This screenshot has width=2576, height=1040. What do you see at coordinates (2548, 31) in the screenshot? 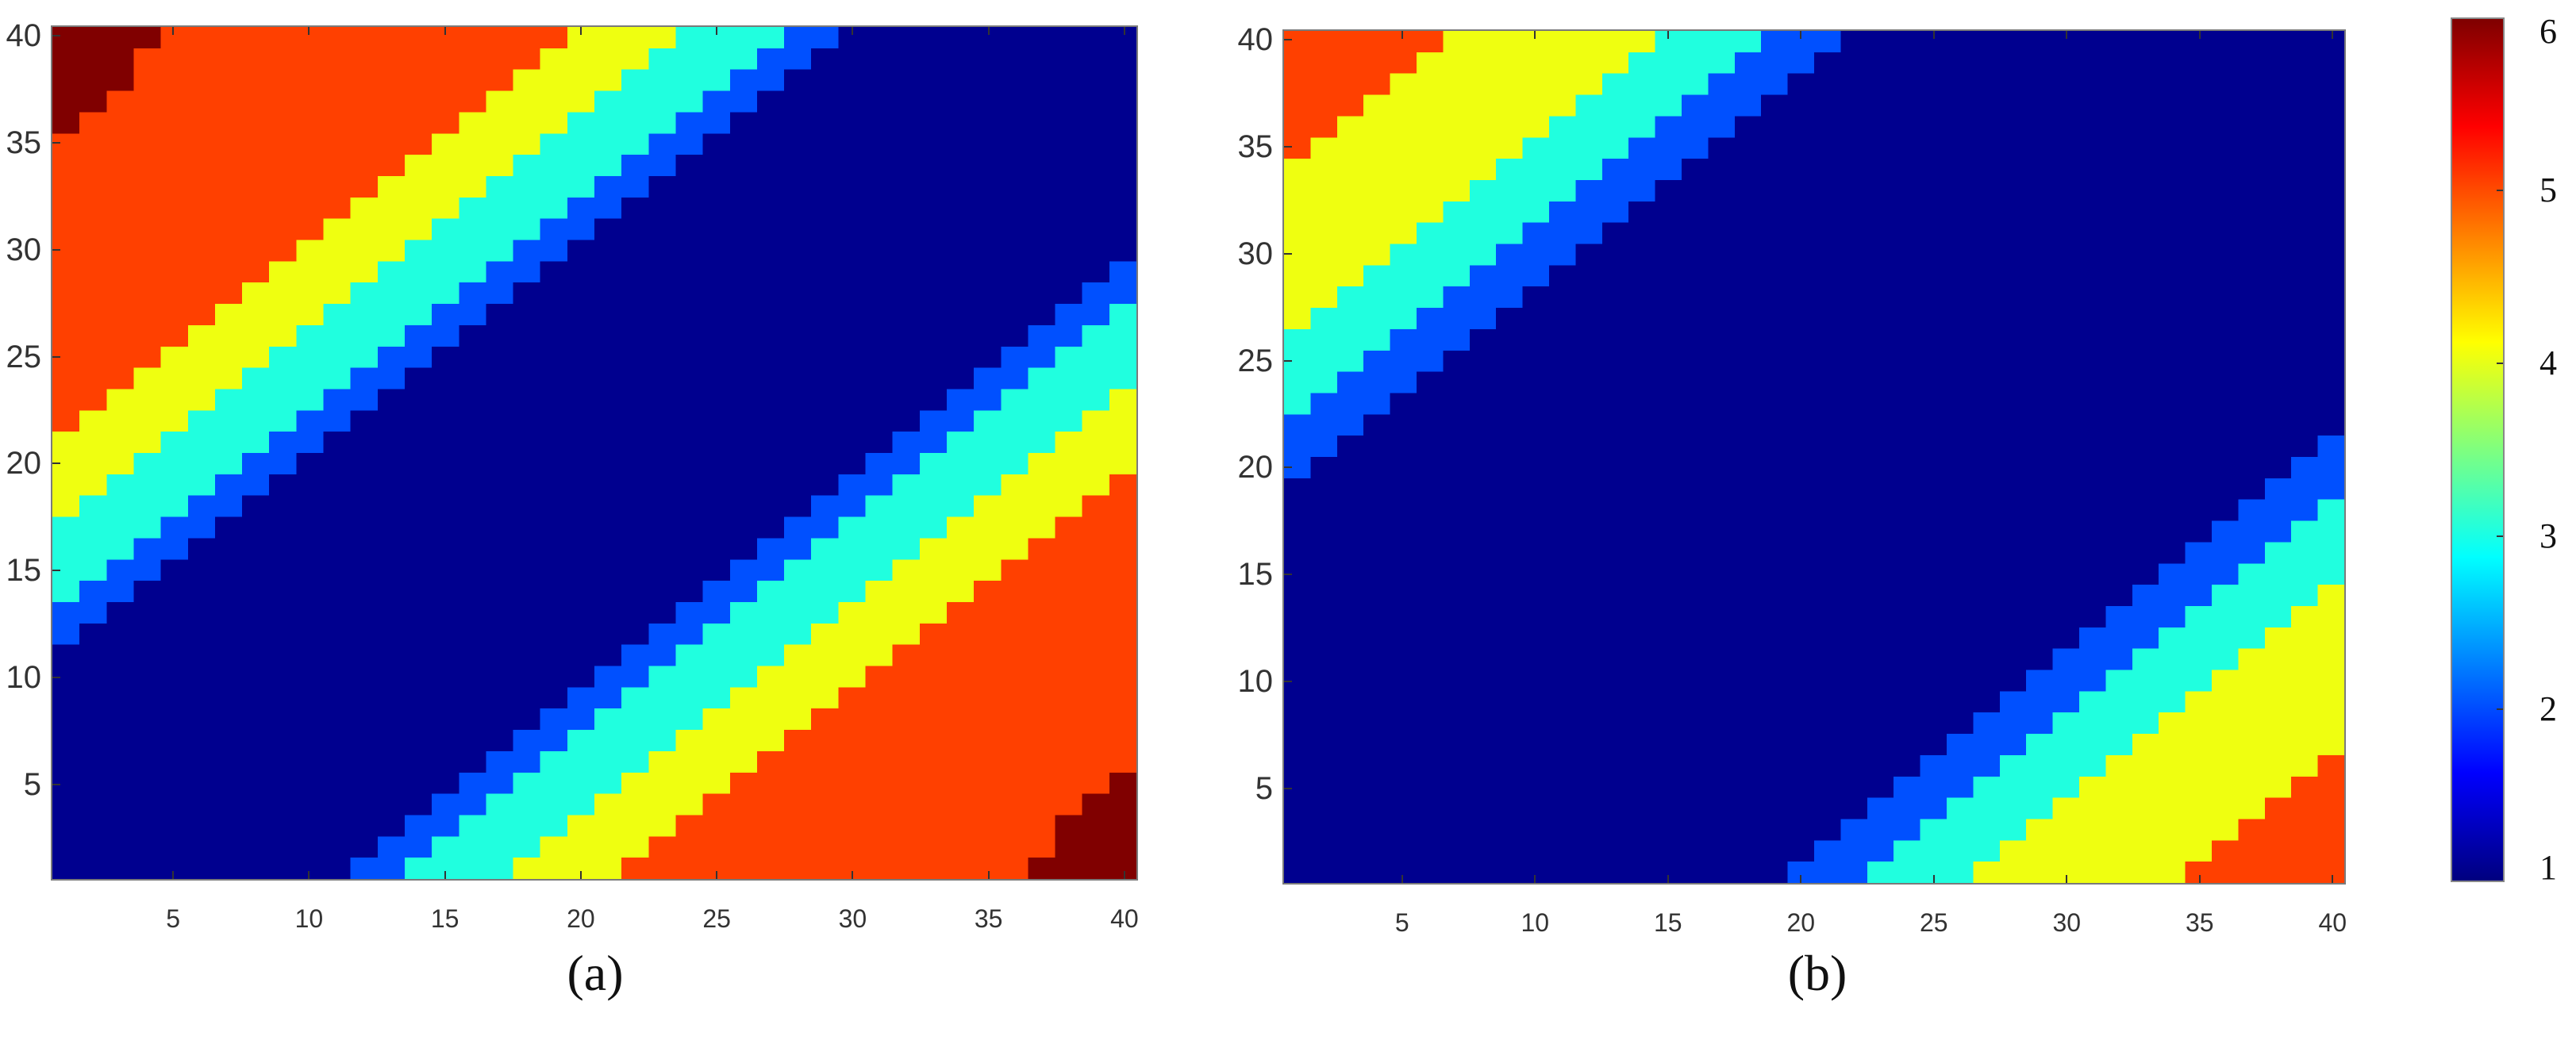
I see `colorbar-tick-label: 6` at bounding box center [2548, 31].